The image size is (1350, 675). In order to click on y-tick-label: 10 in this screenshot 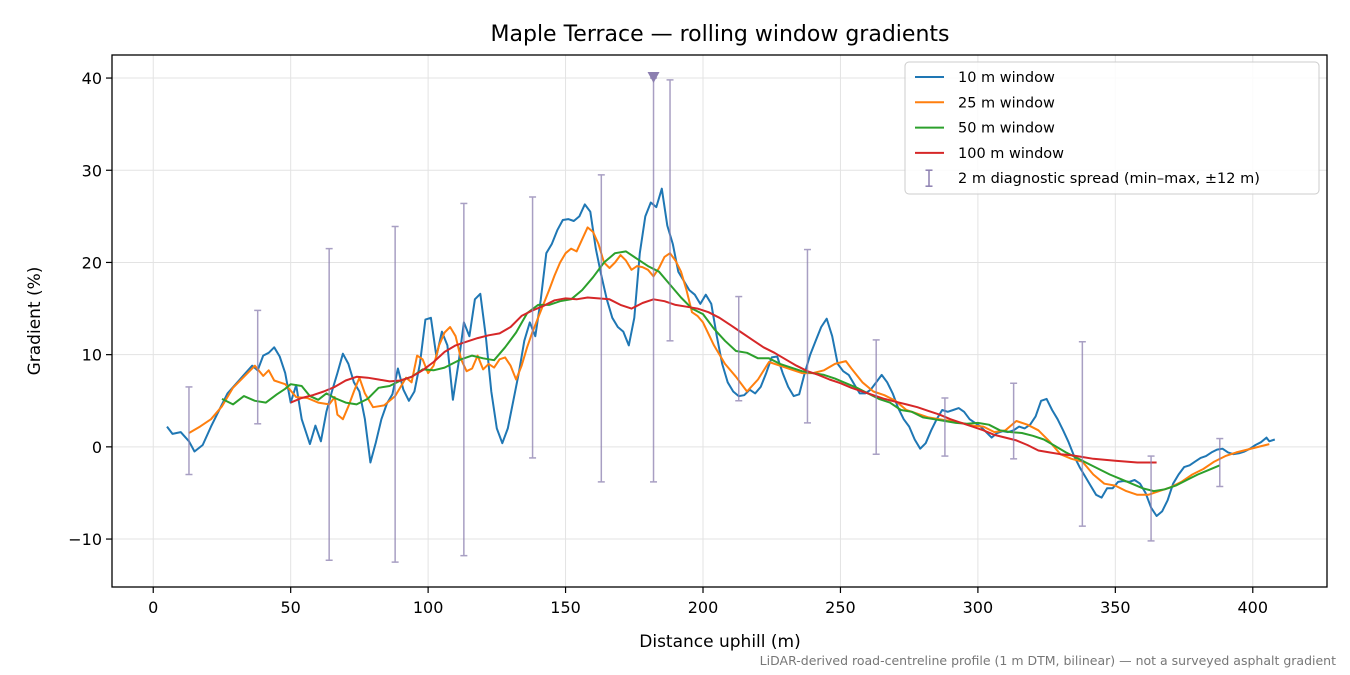, I will do `click(92, 355)`.